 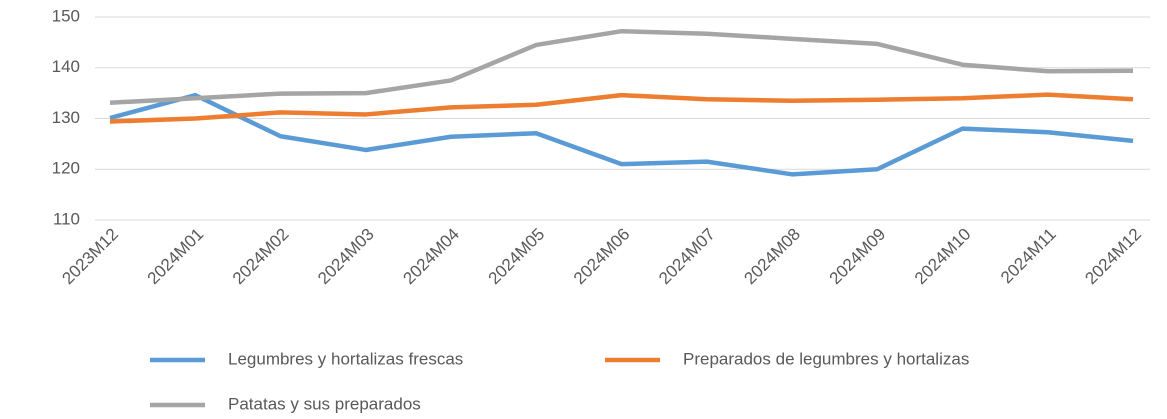 What do you see at coordinates (66, 15) in the screenshot?
I see `y-tick-label: 150` at bounding box center [66, 15].